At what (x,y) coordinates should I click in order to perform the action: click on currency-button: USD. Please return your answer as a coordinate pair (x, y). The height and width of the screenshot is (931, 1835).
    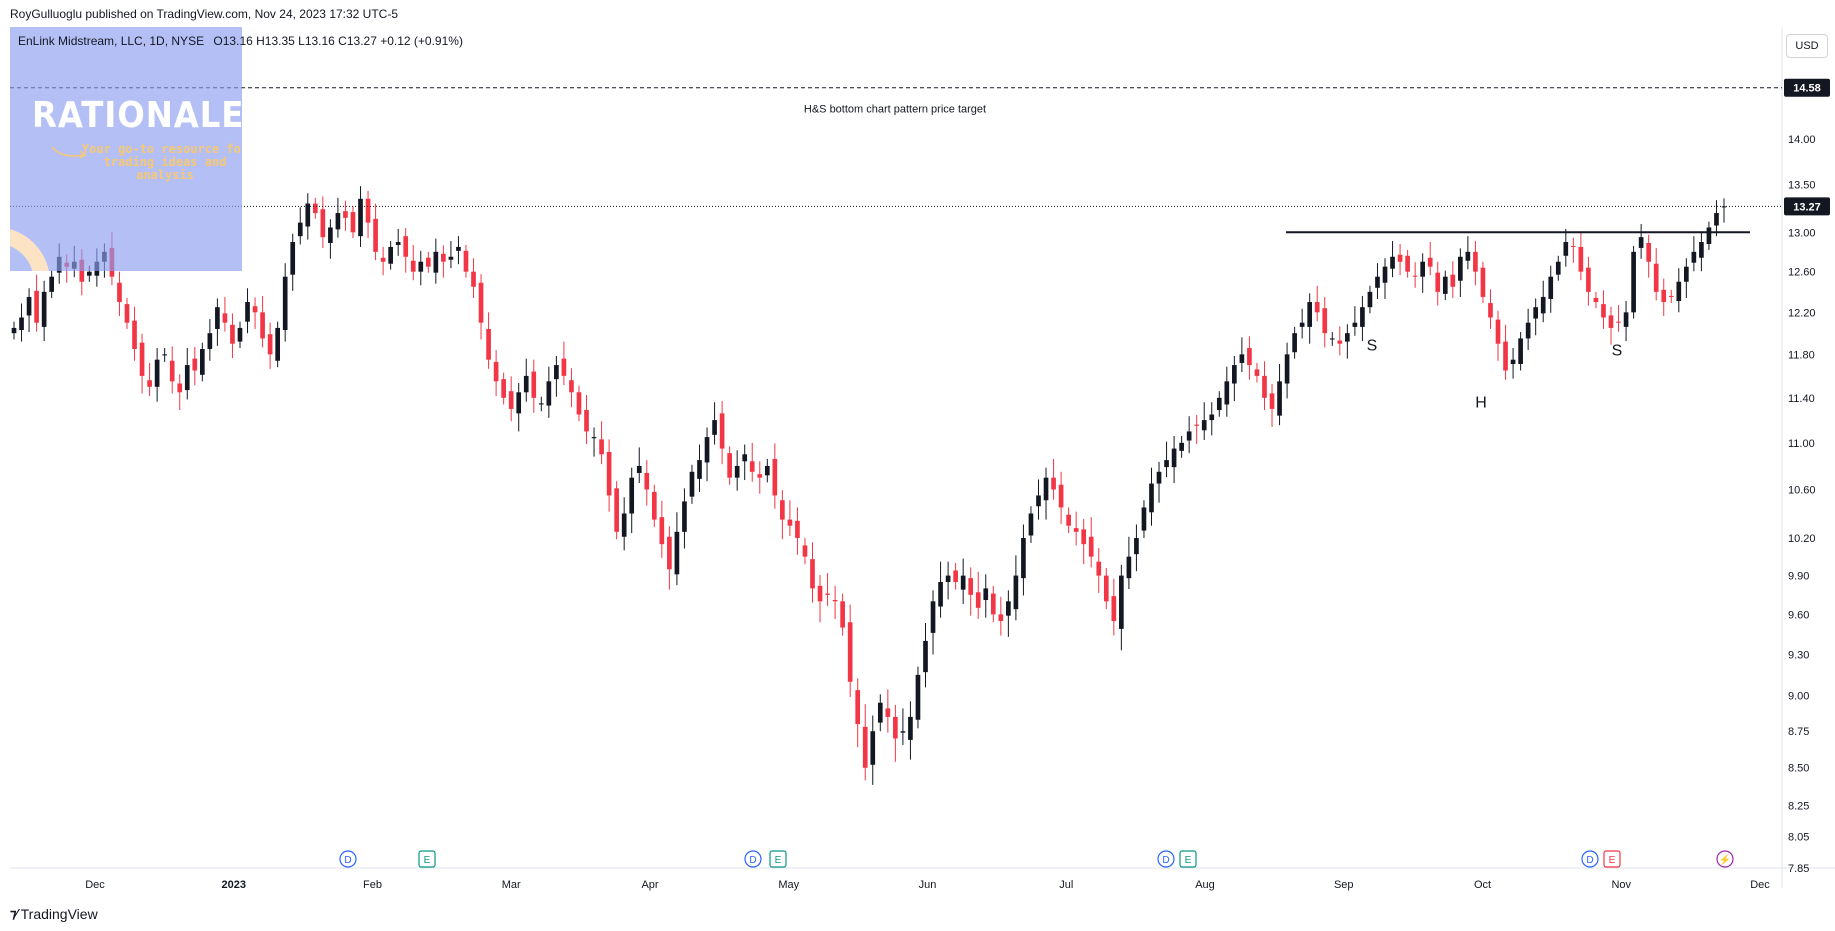
    Looking at the image, I should click on (1807, 46).